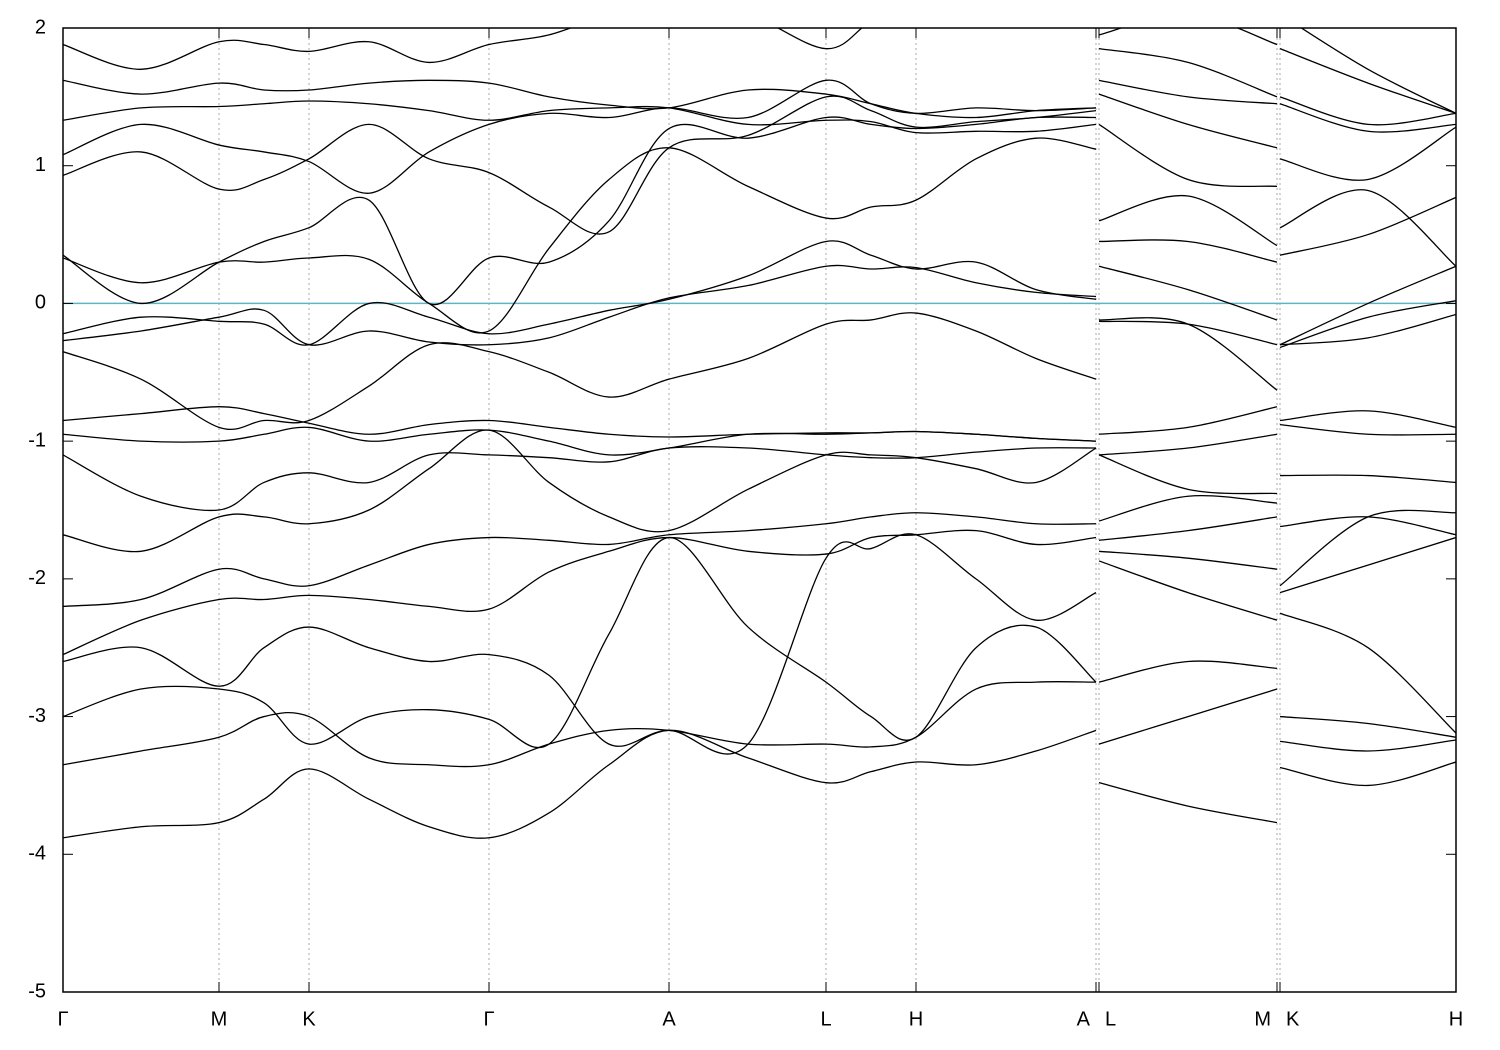 The height and width of the screenshot is (1050, 1500). What do you see at coordinates (37, 854) in the screenshot?
I see `y-tick-label: -4` at bounding box center [37, 854].